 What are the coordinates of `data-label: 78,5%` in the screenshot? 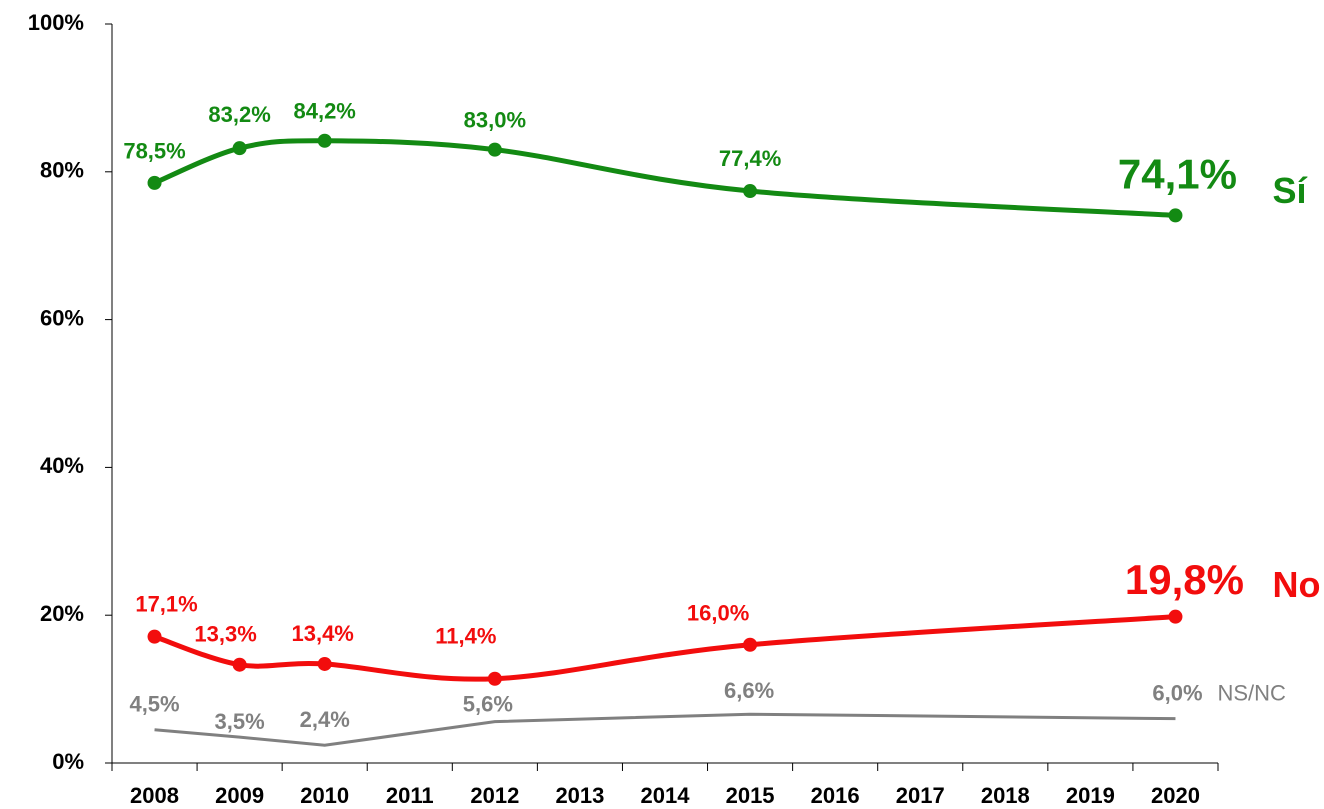 It's located at (154, 151).